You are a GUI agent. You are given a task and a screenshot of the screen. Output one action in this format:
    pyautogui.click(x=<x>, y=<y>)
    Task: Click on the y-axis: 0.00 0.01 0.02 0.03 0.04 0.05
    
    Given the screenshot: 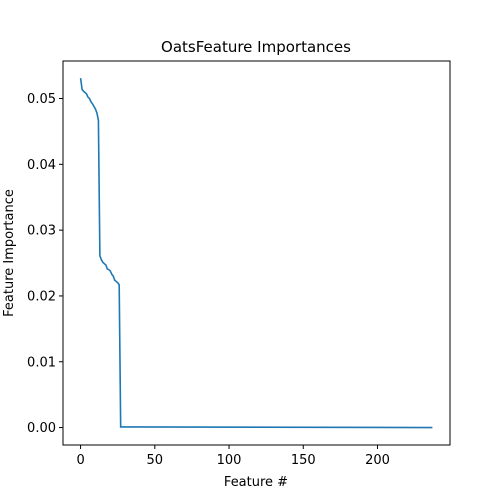 What is the action you would take?
    pyautogui.click(x=45, y=264)
    